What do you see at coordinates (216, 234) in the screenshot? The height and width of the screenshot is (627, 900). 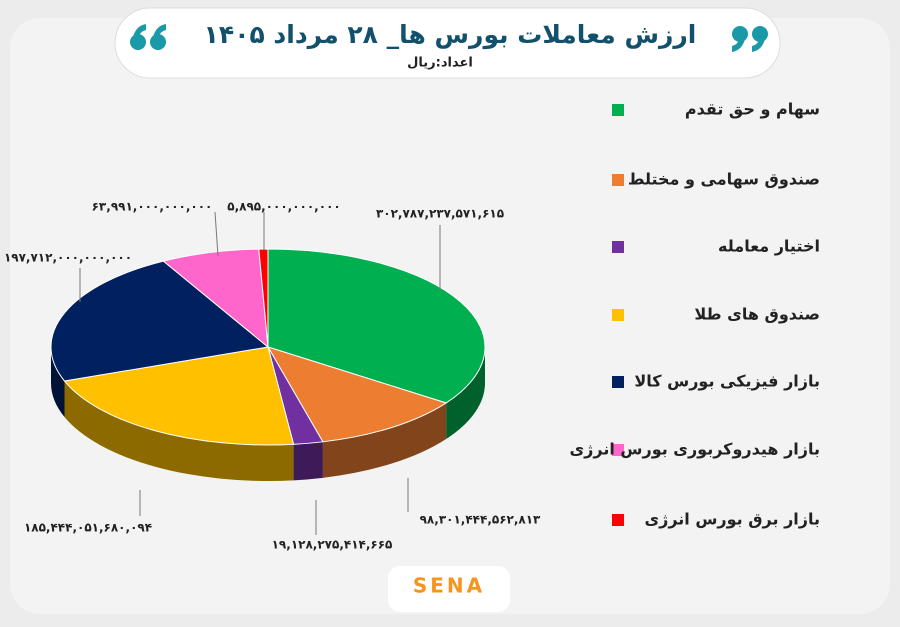 I see `leader-line` at bounding box center [216, 234].